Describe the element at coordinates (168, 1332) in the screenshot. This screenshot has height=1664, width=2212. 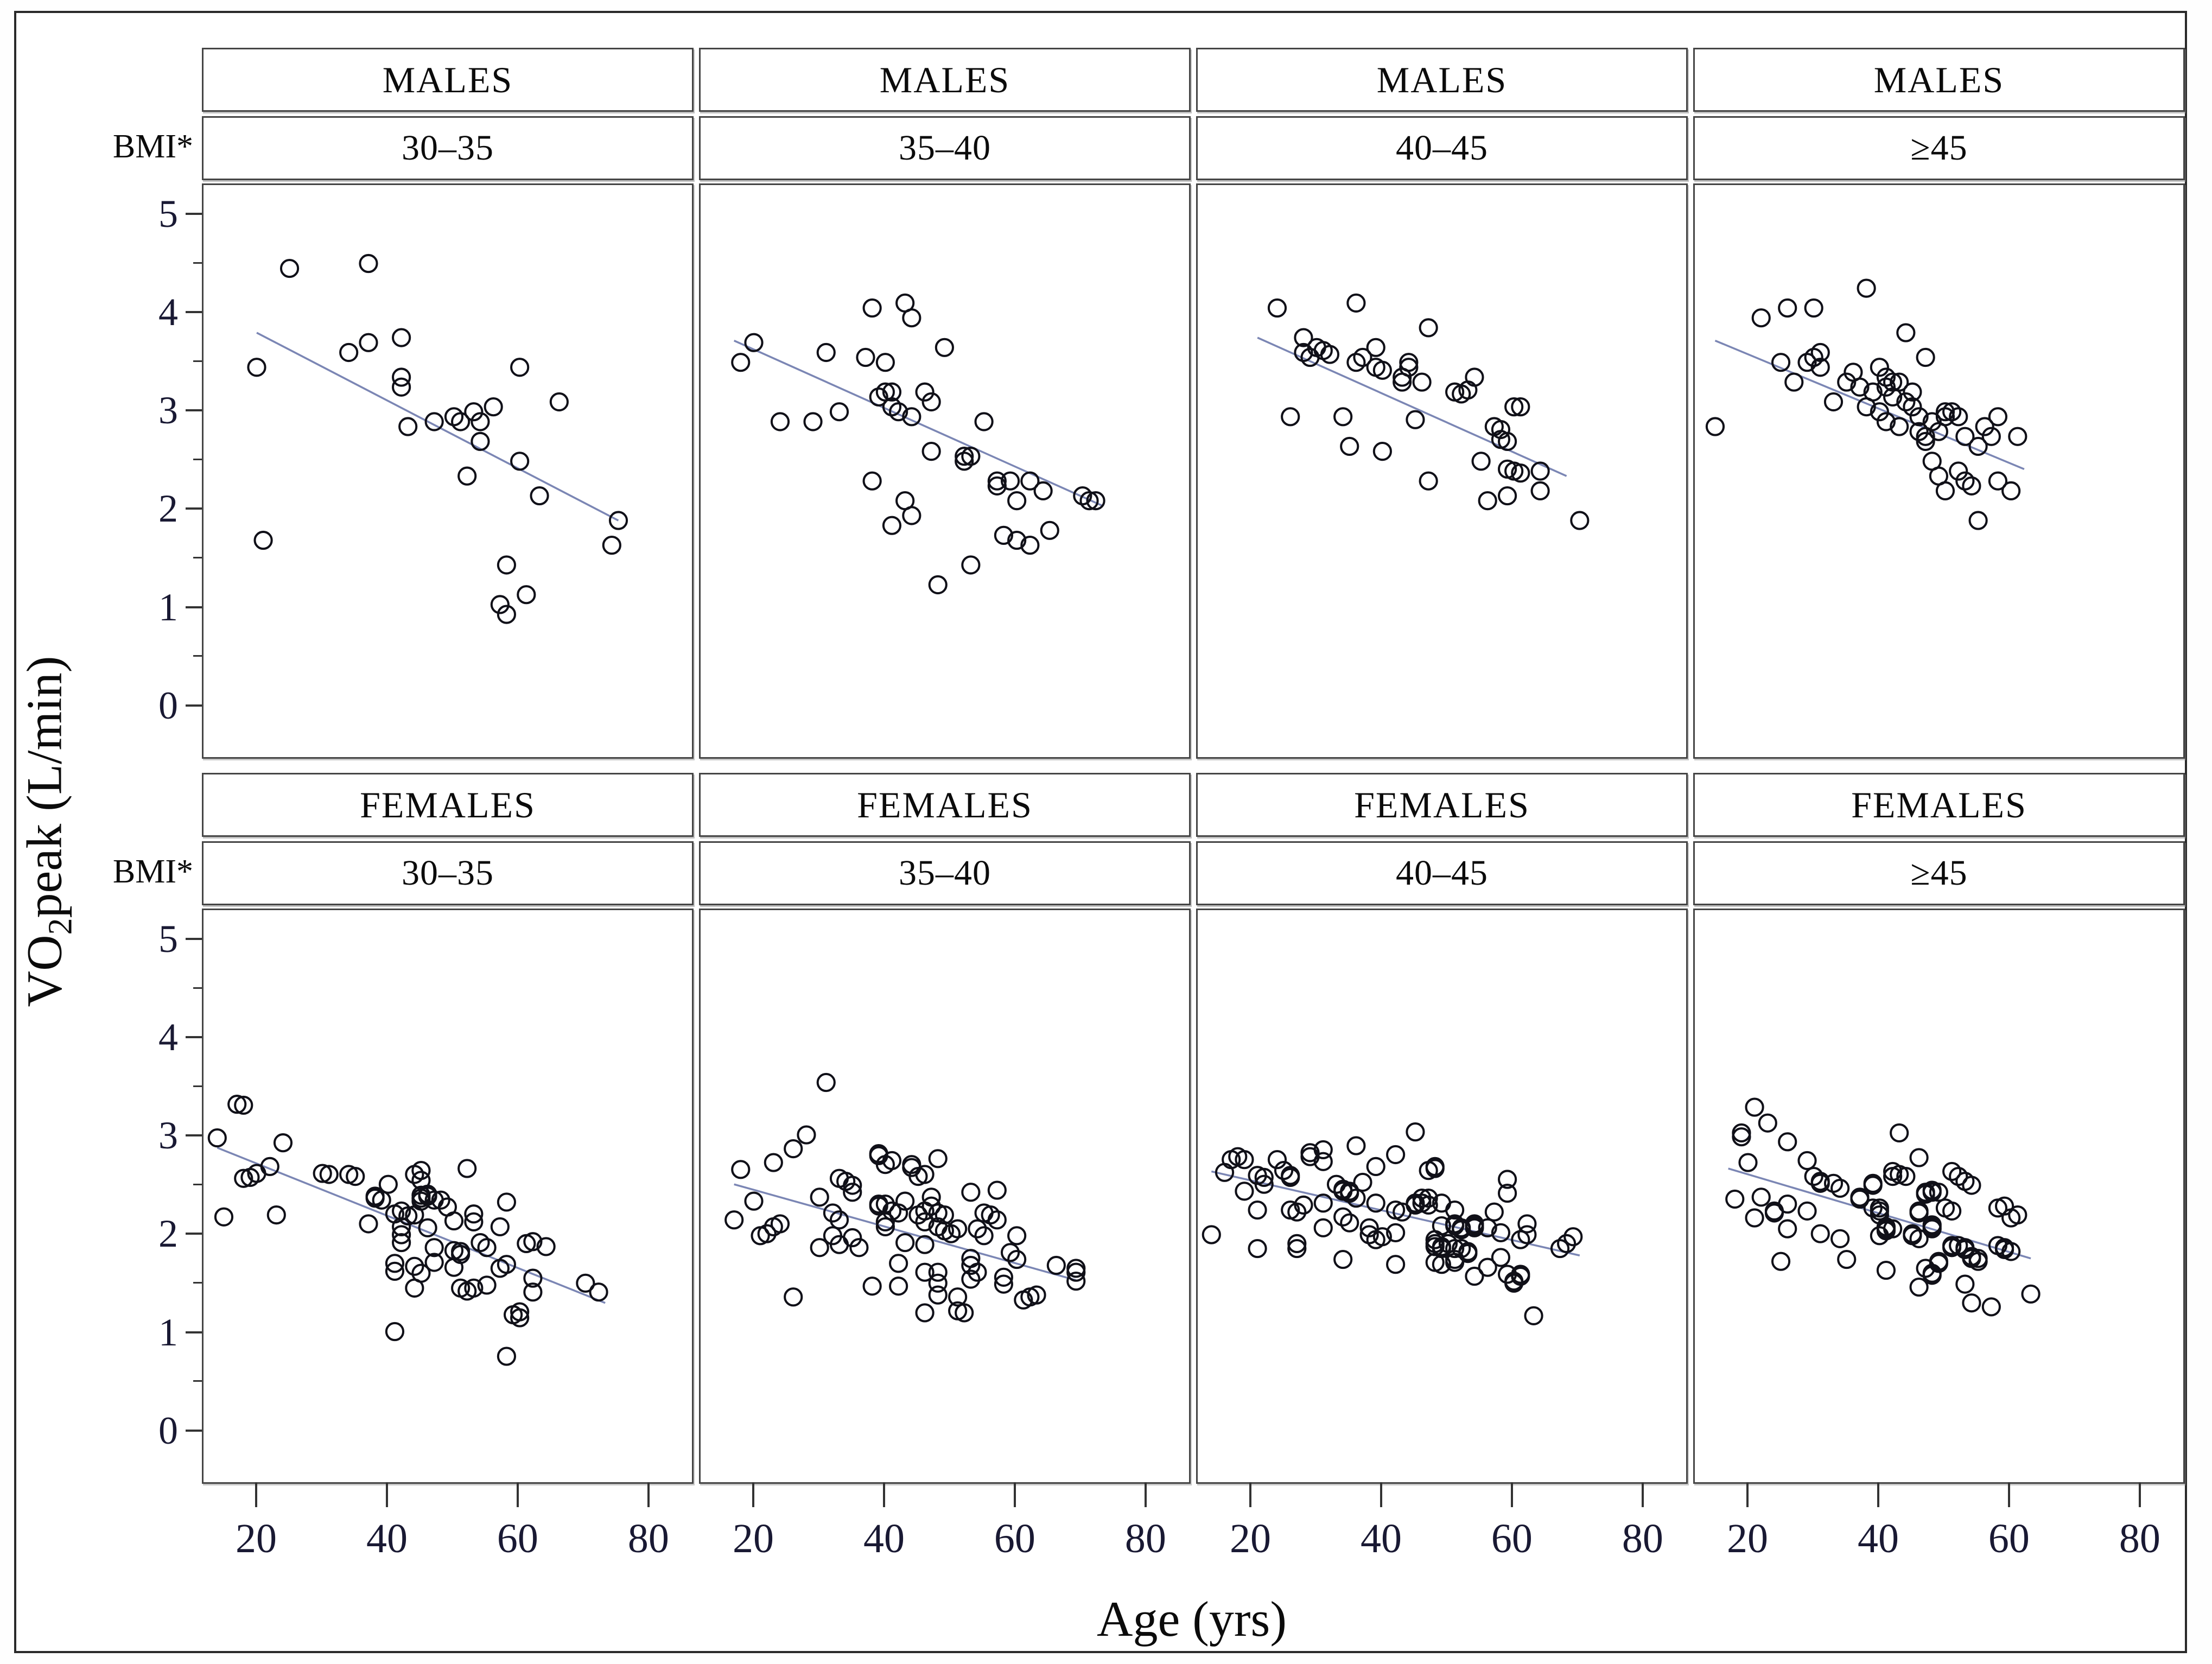
I see `y-tick-label: 1` at that location.